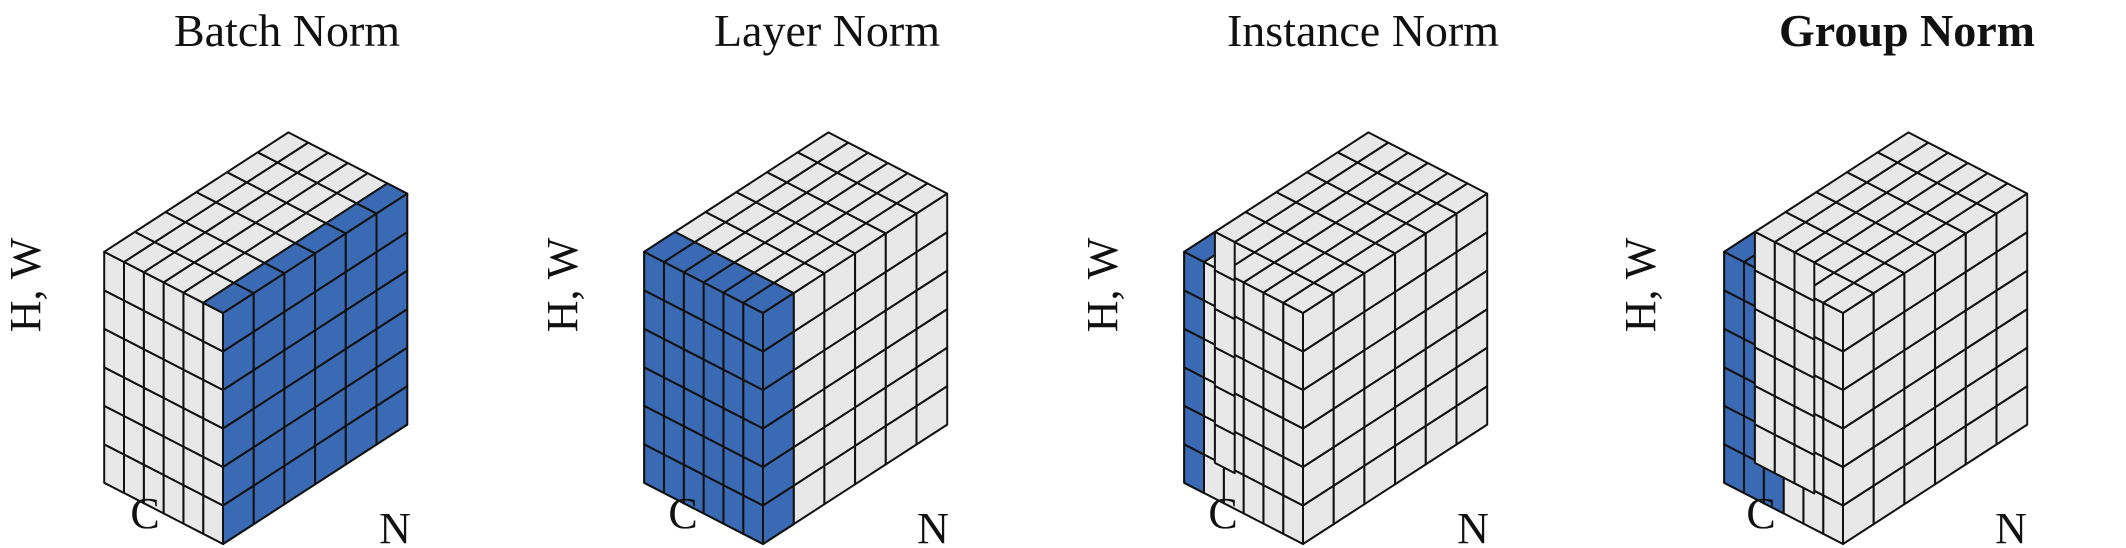 Image resolution: width=2126 pixels, height=548 pixels. I want to click on panel-title: Instance Norm, so click(1363, 30).